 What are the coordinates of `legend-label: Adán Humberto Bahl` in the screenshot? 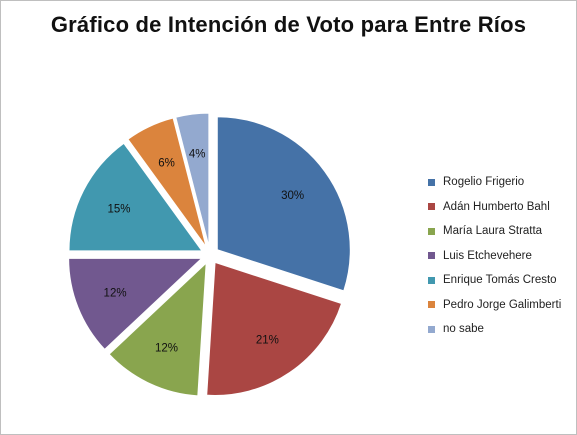 It's located at (496, 206).